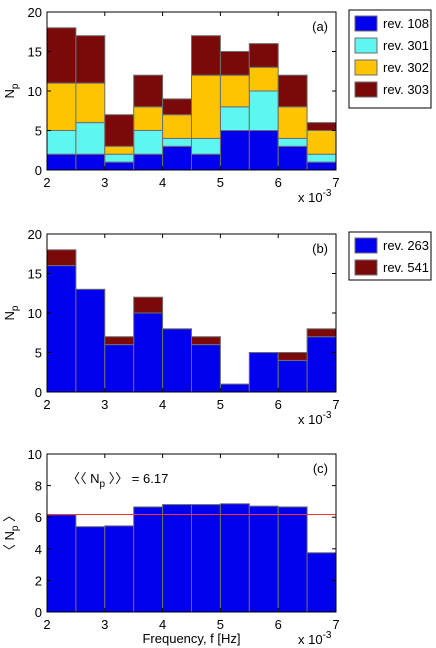 This screenshot has height=648, width=436. I want to click on y-axis-label: Np, so click(11, 312).